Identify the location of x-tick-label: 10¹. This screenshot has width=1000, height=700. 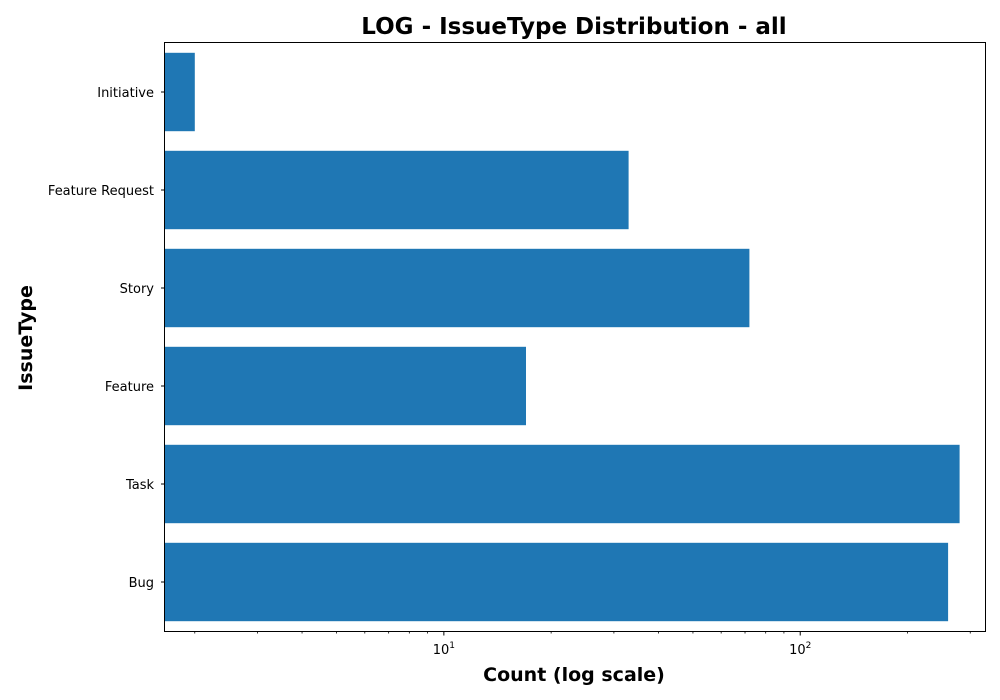
(444, 649).